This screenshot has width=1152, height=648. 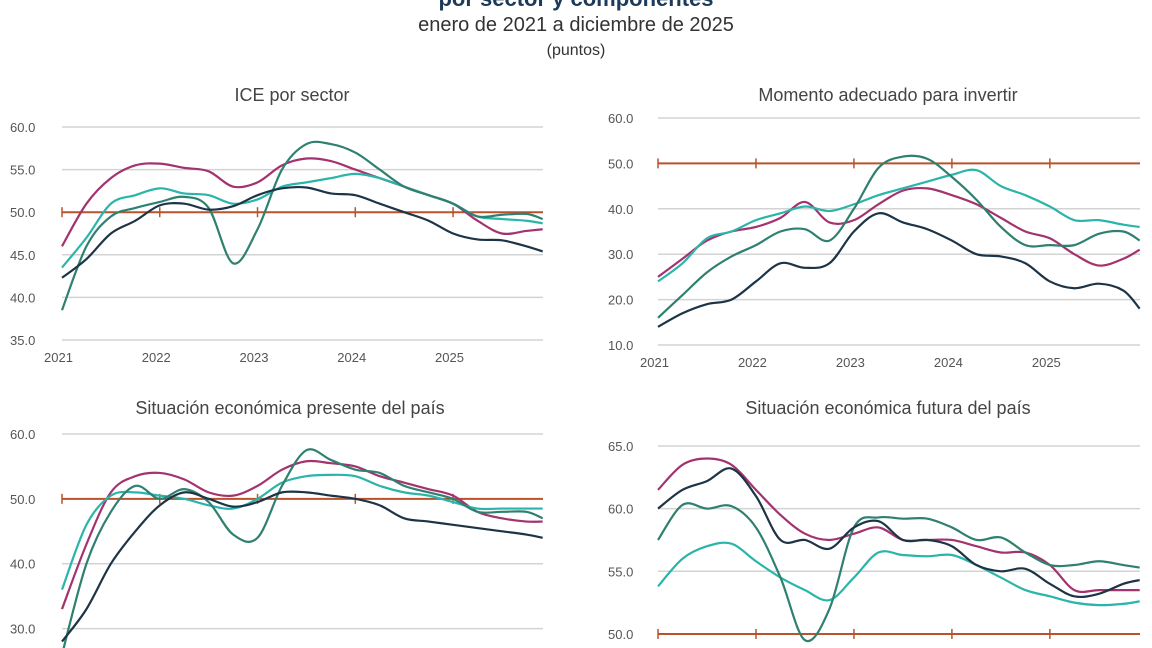 I want to click on panel-title: Momento adecuado para invertir, so click(x=887, y=95).